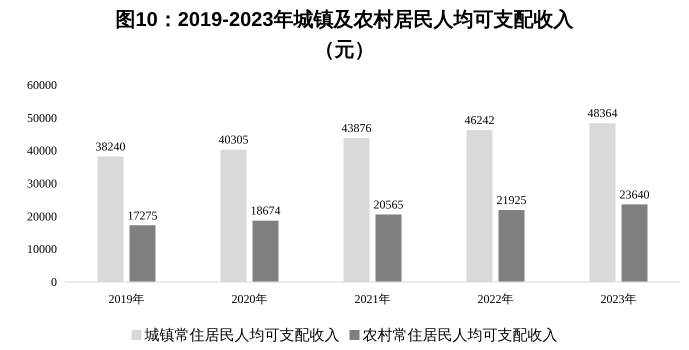 Image resolution: width=689 pixels, height=350 pixels. I want to click on y-tick-label: 10000, so click(42, 249).